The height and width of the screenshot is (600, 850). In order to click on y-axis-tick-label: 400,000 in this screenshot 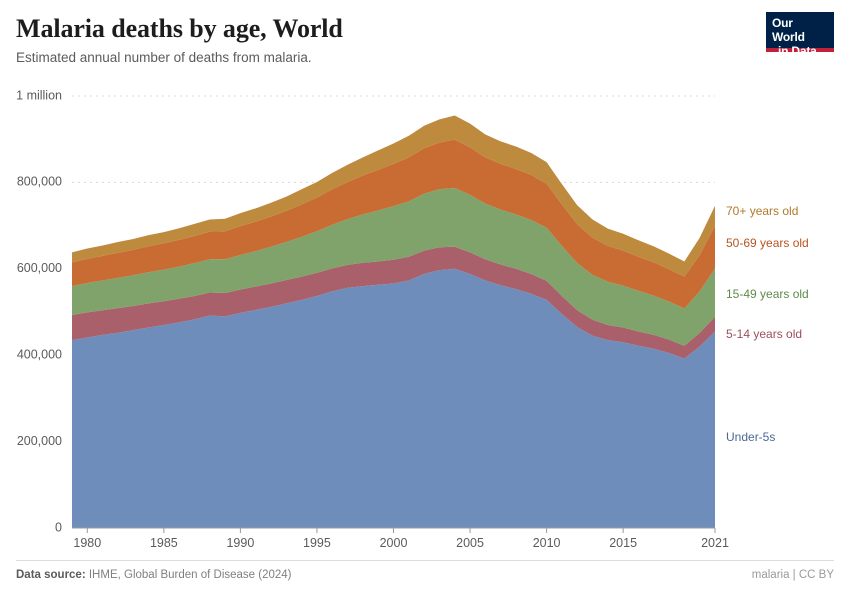, I will do `click(39, 354)`.